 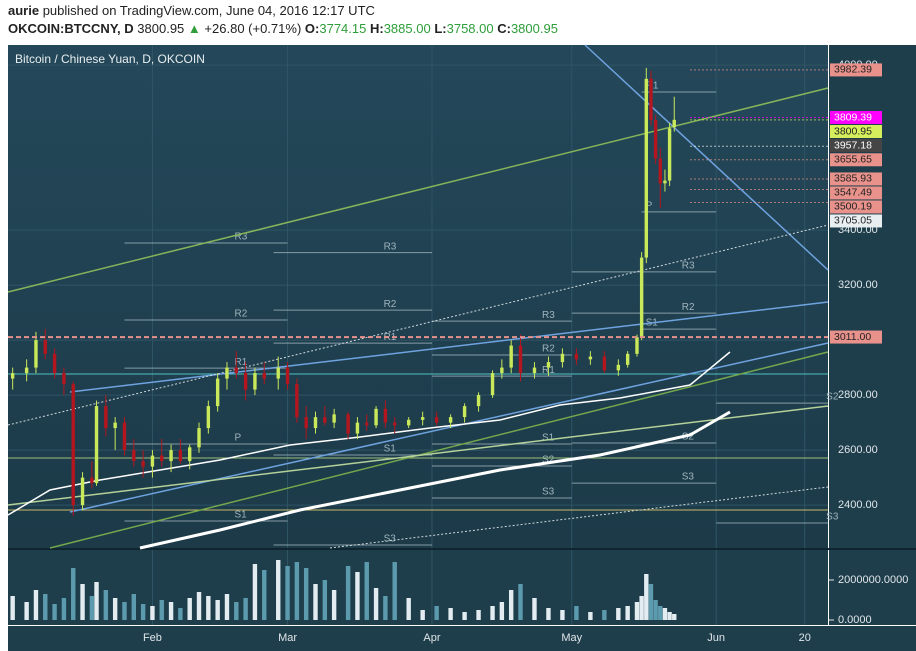 I want to click on x-tick-label: Apr, so click(x=431, y=638).